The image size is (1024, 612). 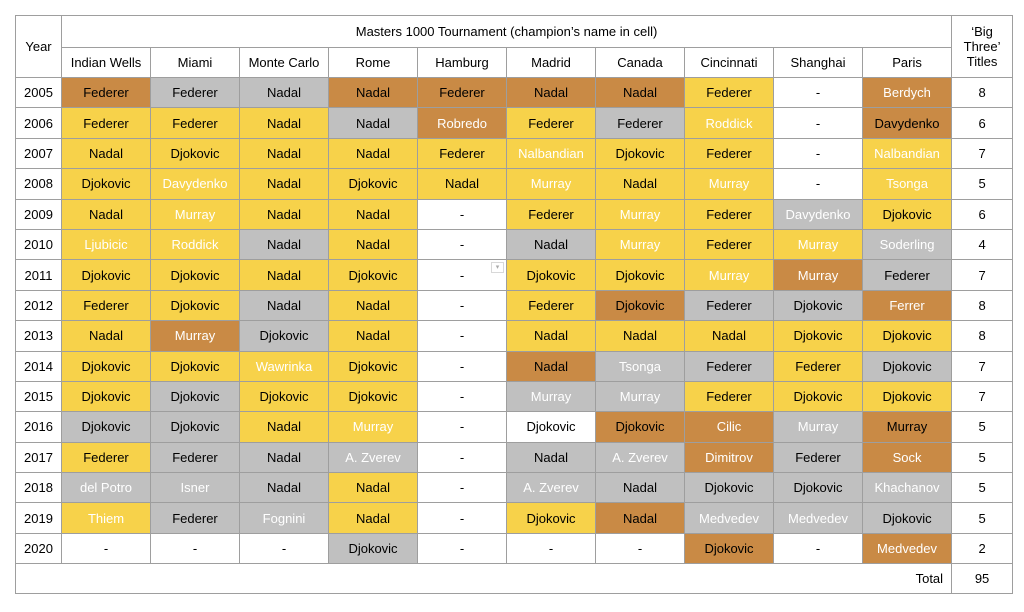 I want to click on filter-dropdown-icon: ▾, so click(x=497, y=267).